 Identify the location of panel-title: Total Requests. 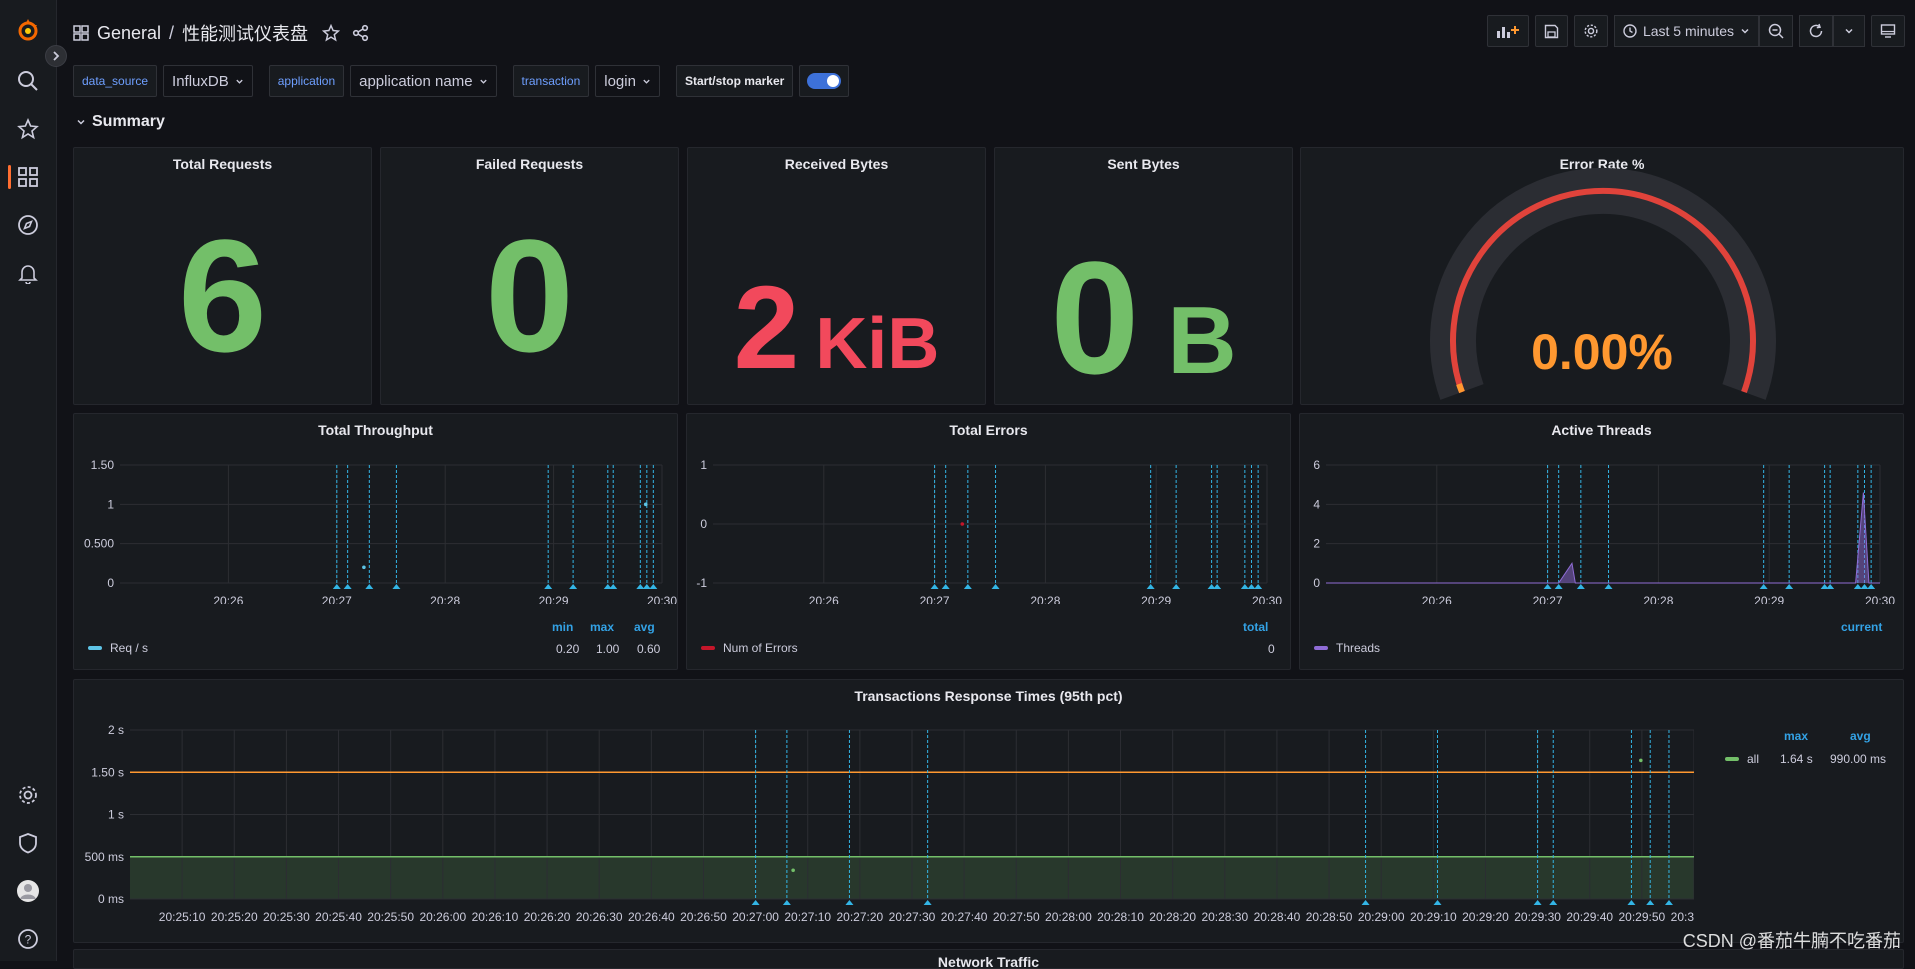
(222, 164).